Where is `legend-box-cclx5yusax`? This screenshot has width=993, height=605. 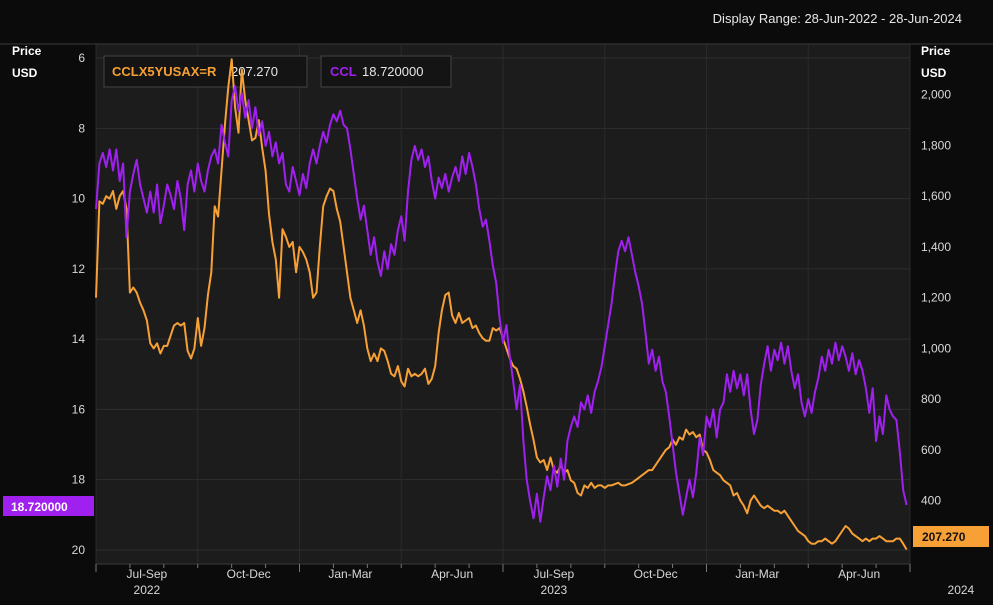
legend-box-cclx5yusax is located at coordinates (205, 71).